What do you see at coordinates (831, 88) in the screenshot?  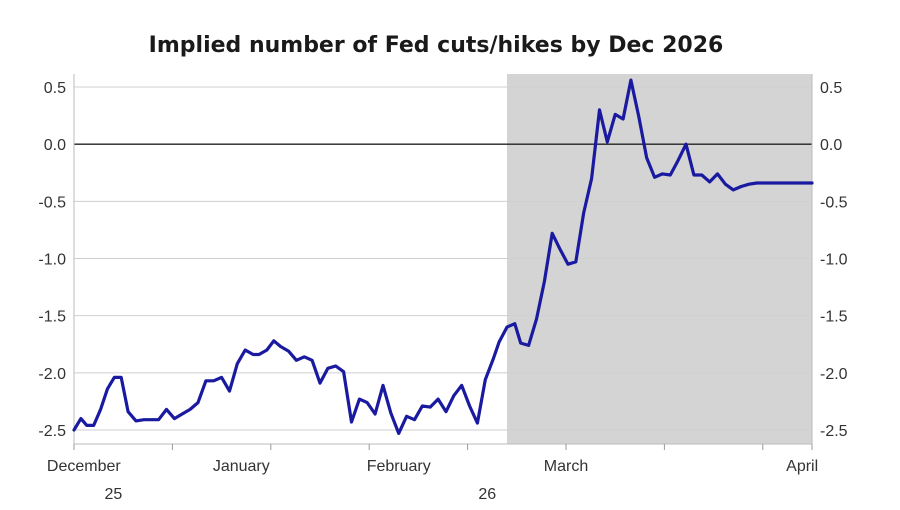 I see `y-tick-label-right: 0.5` at bounding box center [831, 88].